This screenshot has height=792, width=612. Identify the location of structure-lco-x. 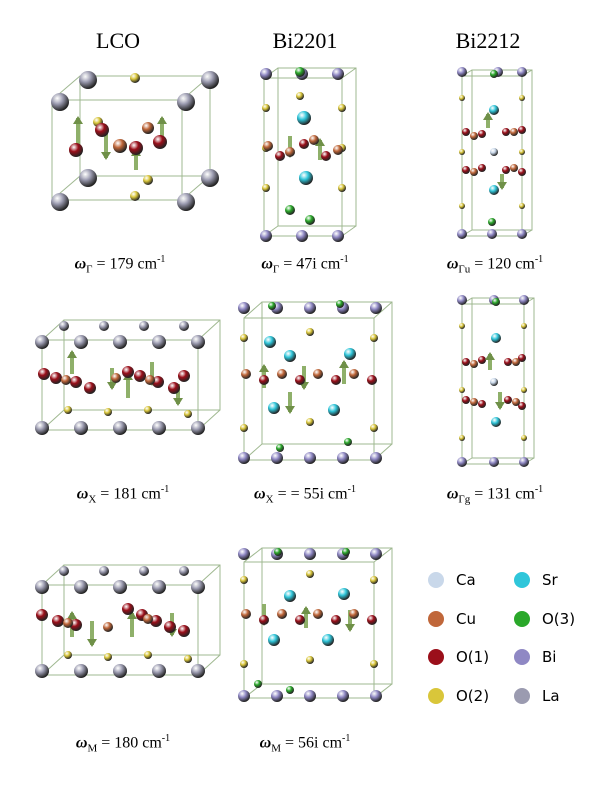
(128, 377).